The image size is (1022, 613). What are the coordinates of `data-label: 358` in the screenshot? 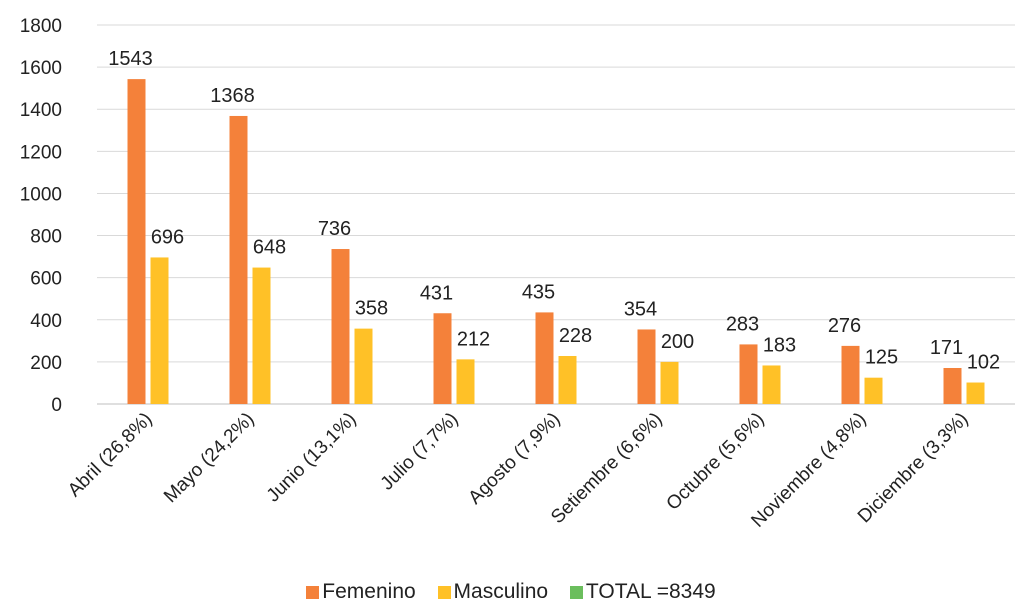 It's located at (371, 309).